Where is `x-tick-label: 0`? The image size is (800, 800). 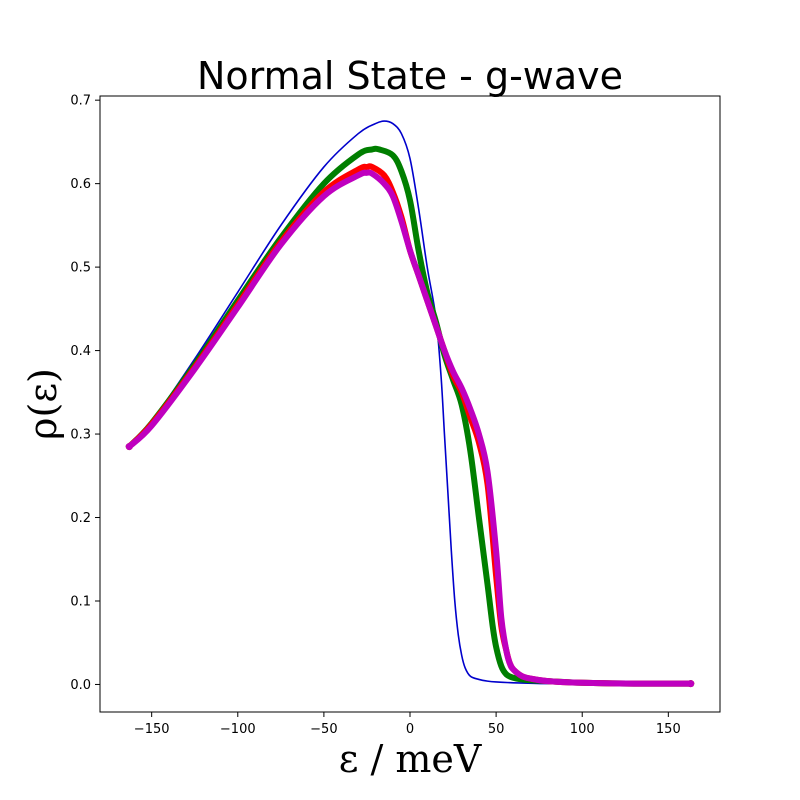 x-tick-label: 0 is located at coordinates (410, 729).